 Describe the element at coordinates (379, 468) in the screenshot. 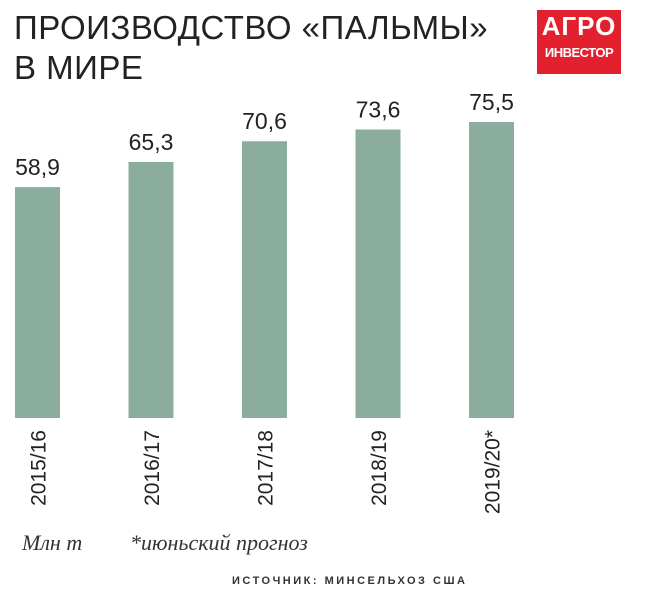

I see `x-tick-label: 2018/19` at that location.